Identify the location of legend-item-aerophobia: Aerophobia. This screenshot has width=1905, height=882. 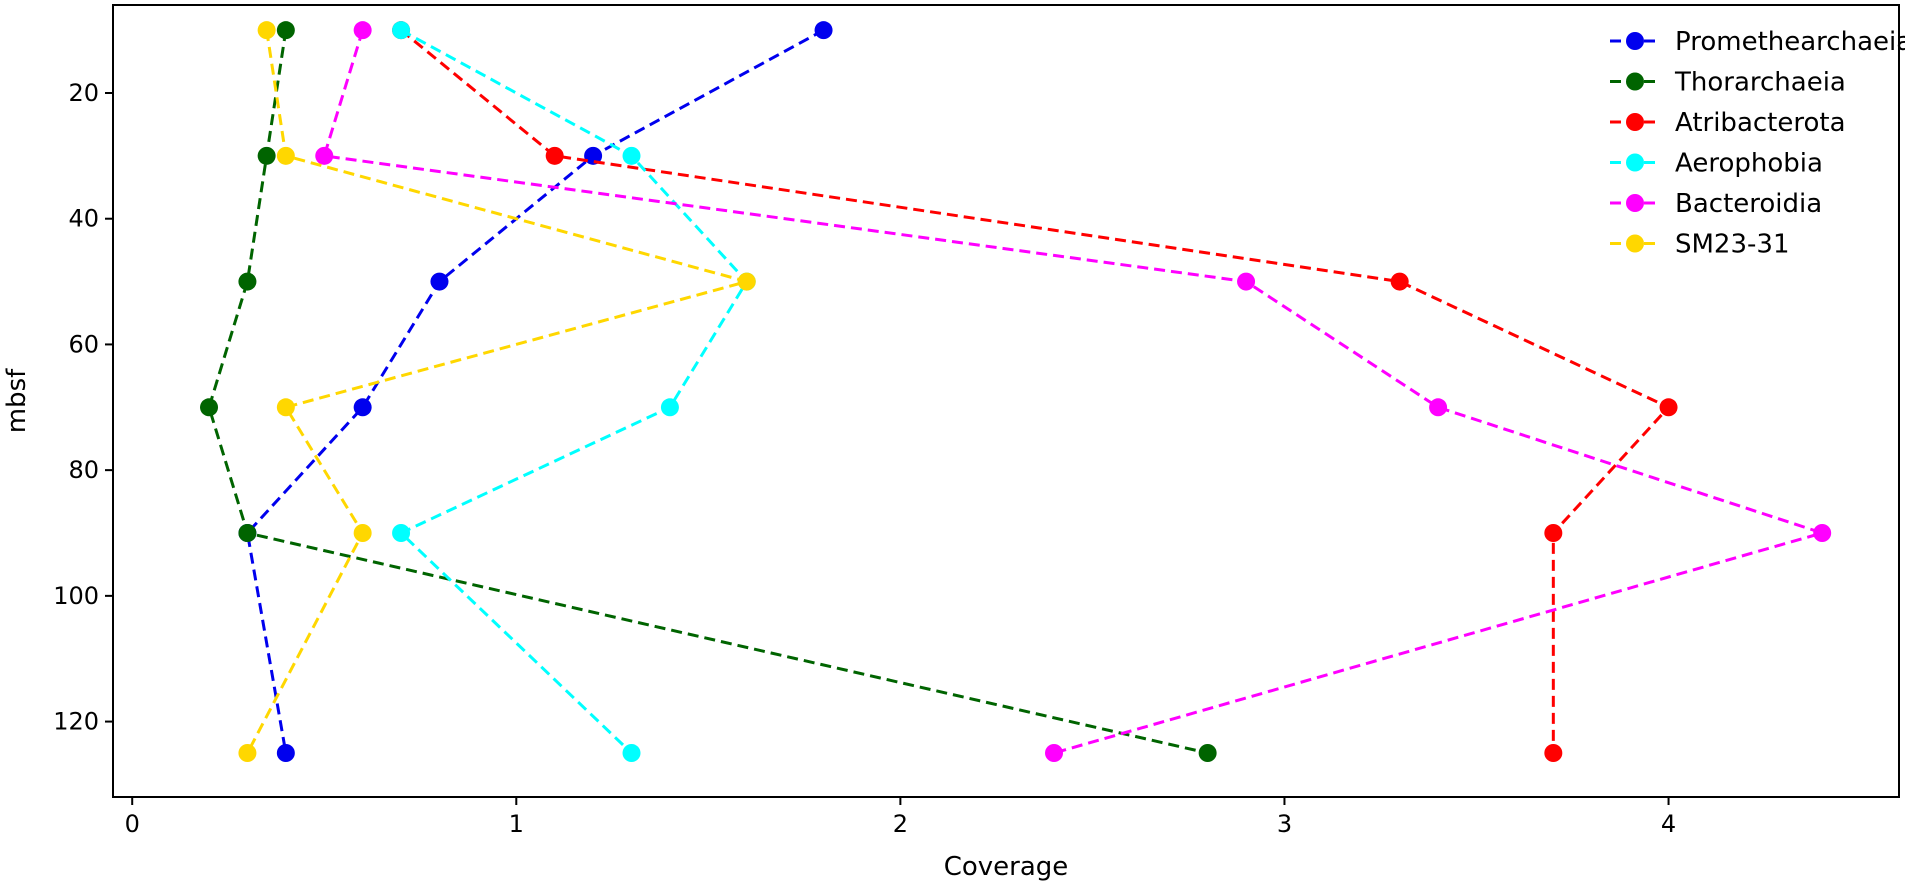
(1716, 164).